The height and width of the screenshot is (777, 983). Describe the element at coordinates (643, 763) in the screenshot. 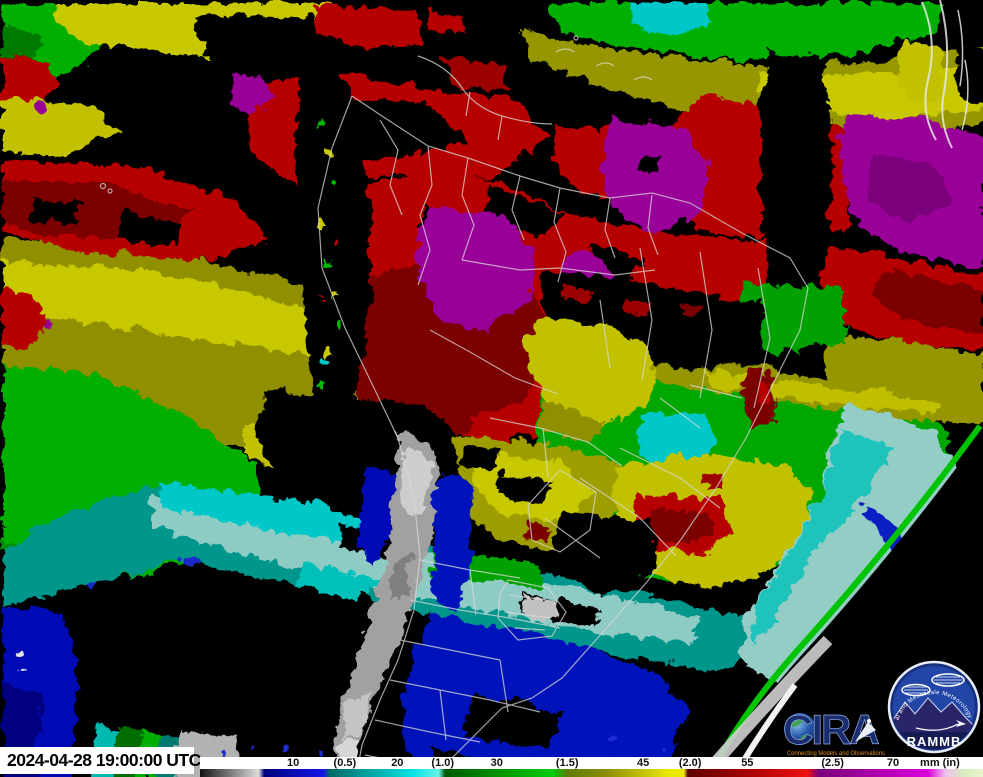

I see `colorbar-tick-label: 45` at that location.